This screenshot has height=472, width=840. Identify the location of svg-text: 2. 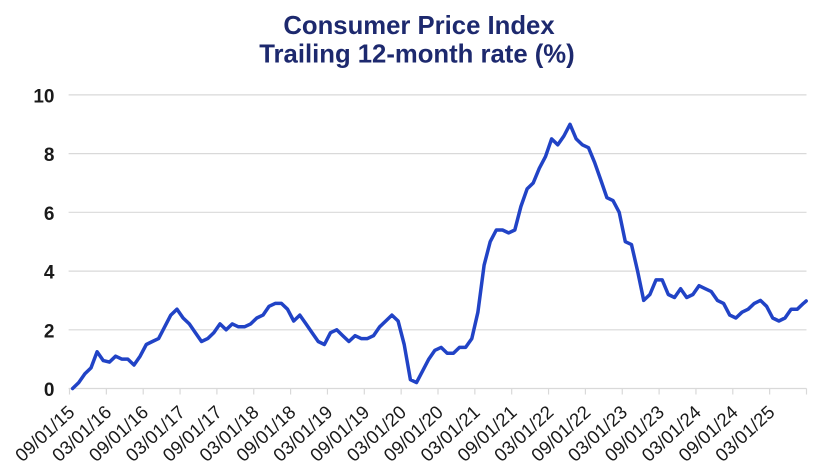
(49, 331).